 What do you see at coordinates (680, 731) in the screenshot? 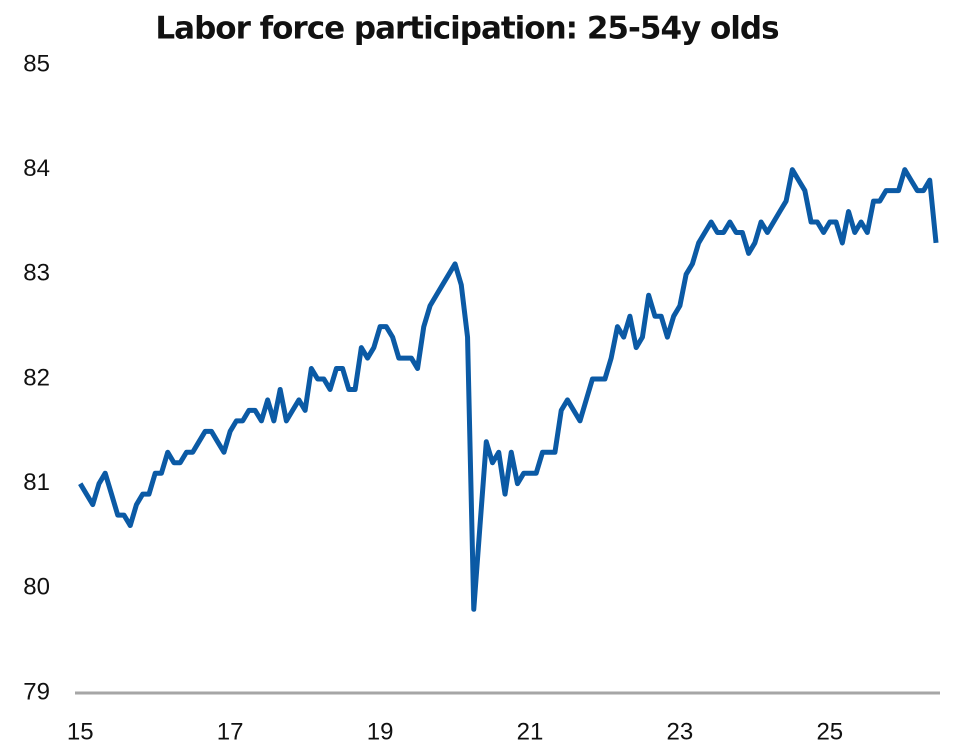
I see `x-tick-label: 23` at bounding box center [680, 731].